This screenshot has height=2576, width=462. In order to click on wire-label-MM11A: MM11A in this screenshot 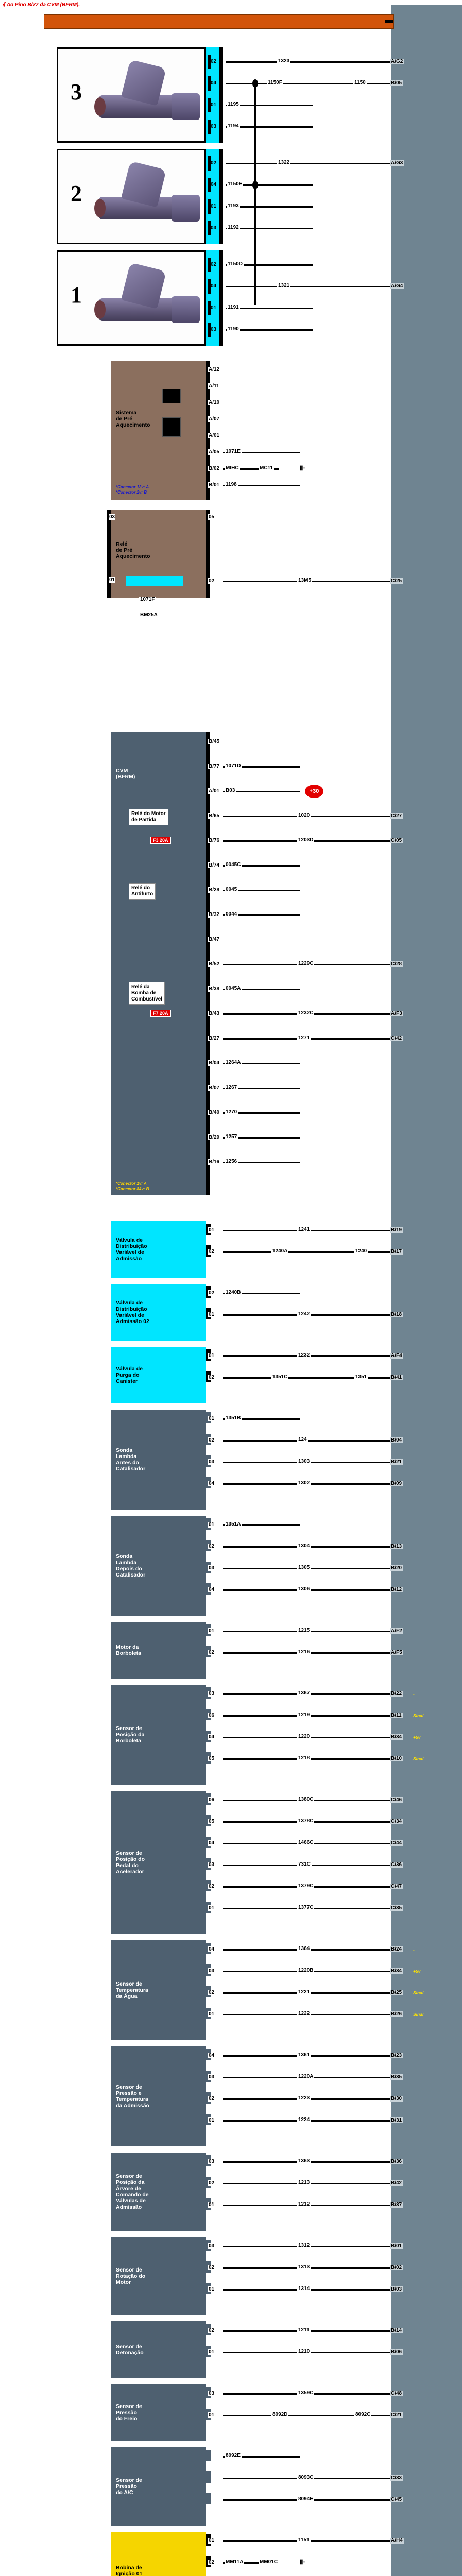, I will do `click(235, 2562)`.